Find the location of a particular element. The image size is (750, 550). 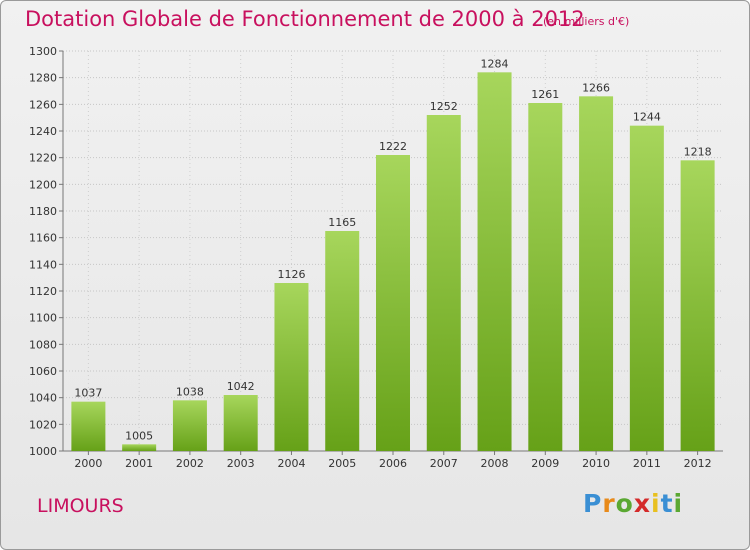

value-label-2003: 1042 is located at coordinates (241, 386).